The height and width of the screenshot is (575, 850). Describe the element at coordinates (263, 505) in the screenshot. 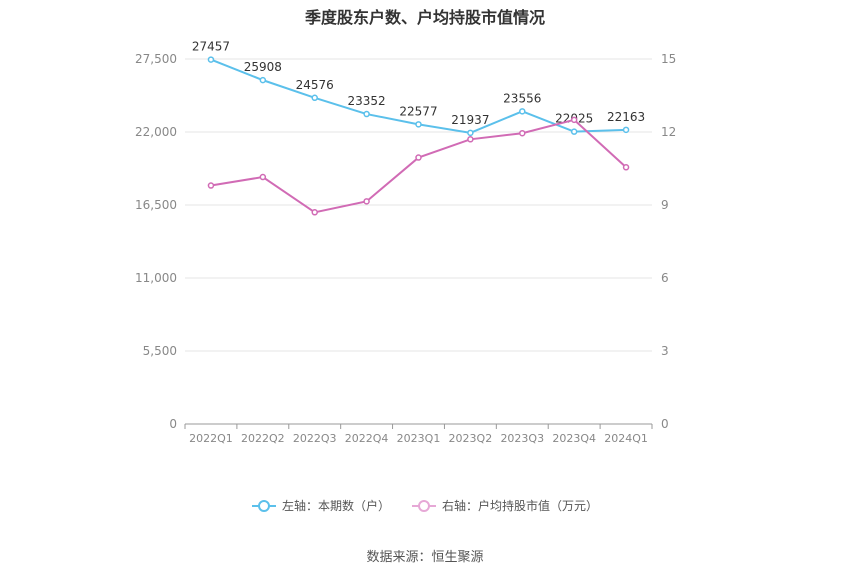

I see `legend-line-holders-icon` at that location.